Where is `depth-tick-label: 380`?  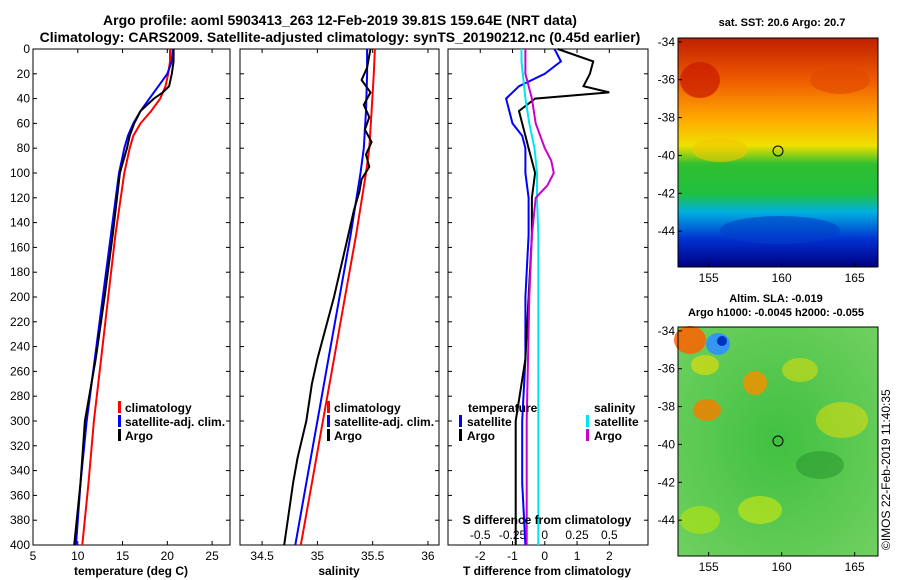
depth-tick-label: 380 is located at coordinates (20, 520).